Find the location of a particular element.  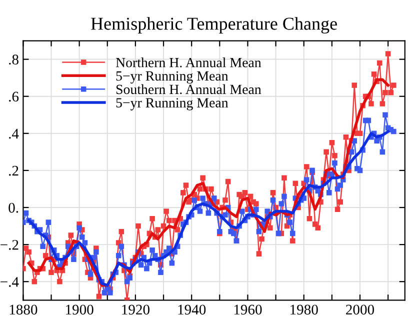

x-tick-label: 1980 is located at coordinates (304, 309).